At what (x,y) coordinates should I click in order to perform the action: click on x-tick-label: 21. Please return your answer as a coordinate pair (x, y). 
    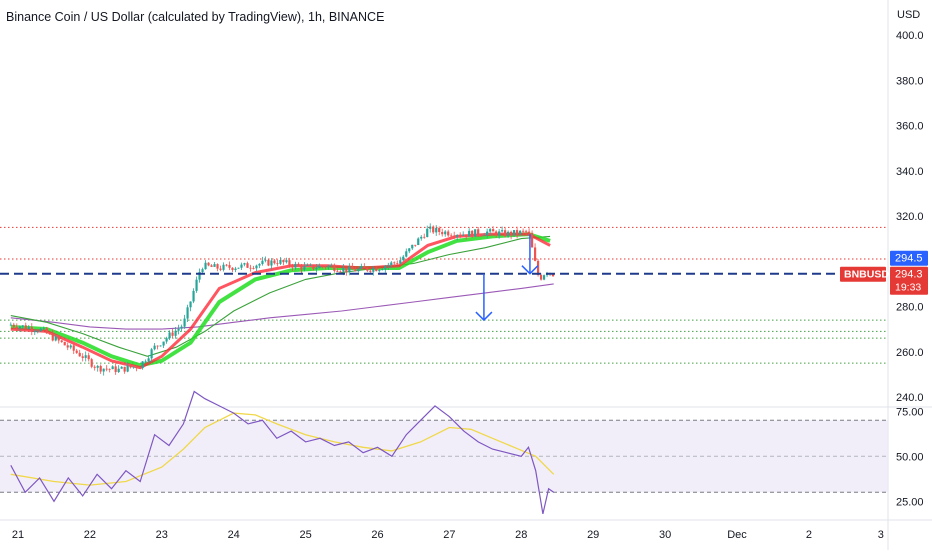
    Looking at the image, I should click on (18, 535).